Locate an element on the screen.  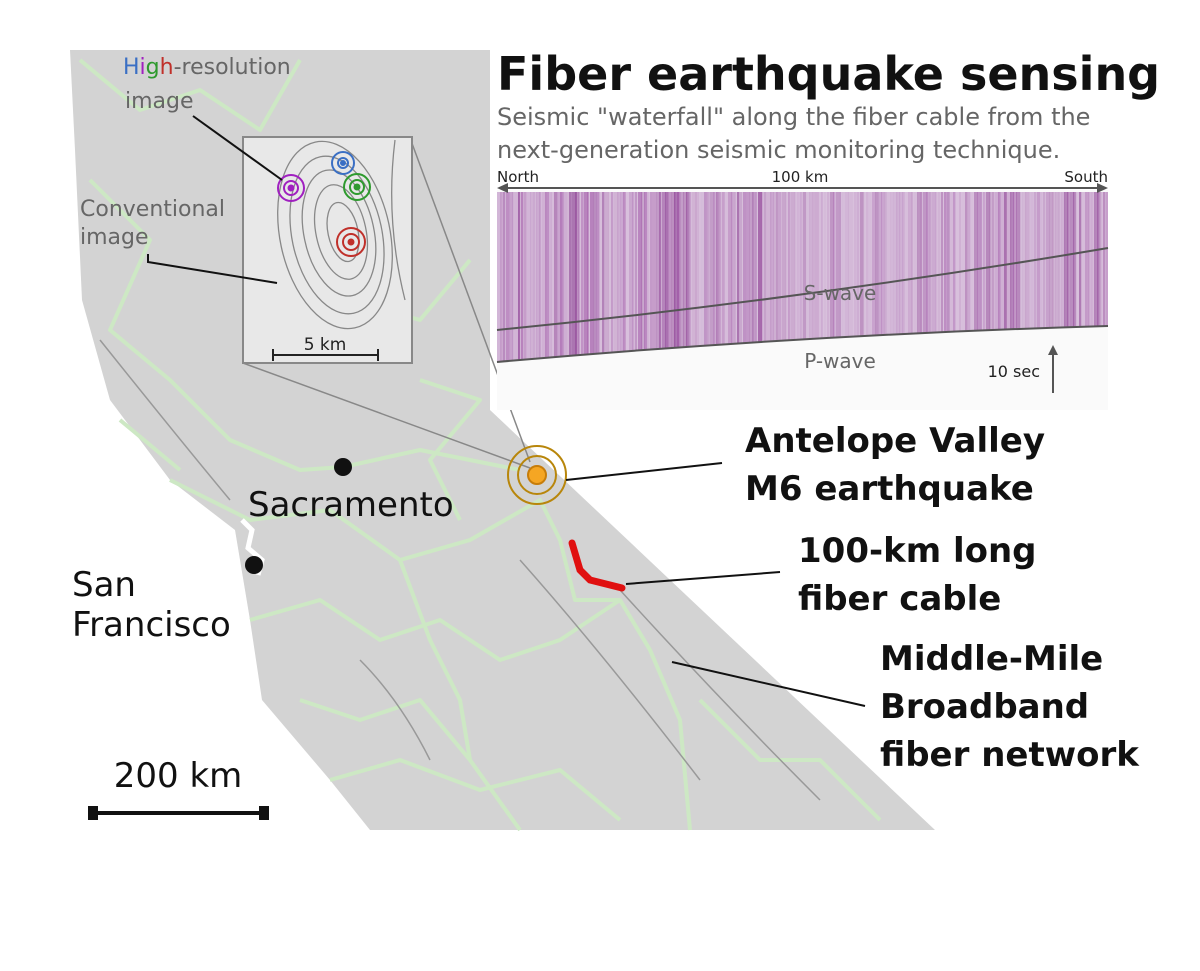
cable-label: 100-km long is located at coordinates (917, 551).